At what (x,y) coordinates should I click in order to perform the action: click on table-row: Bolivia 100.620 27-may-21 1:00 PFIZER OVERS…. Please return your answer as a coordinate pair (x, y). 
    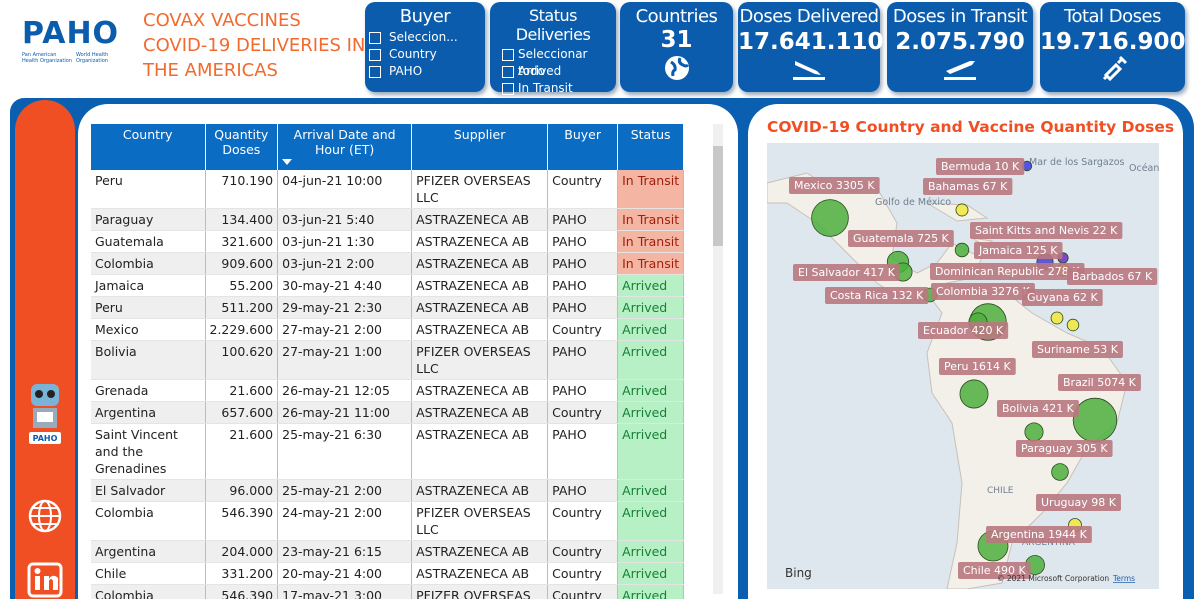
    Looking at the image, I should click on (388, 360).